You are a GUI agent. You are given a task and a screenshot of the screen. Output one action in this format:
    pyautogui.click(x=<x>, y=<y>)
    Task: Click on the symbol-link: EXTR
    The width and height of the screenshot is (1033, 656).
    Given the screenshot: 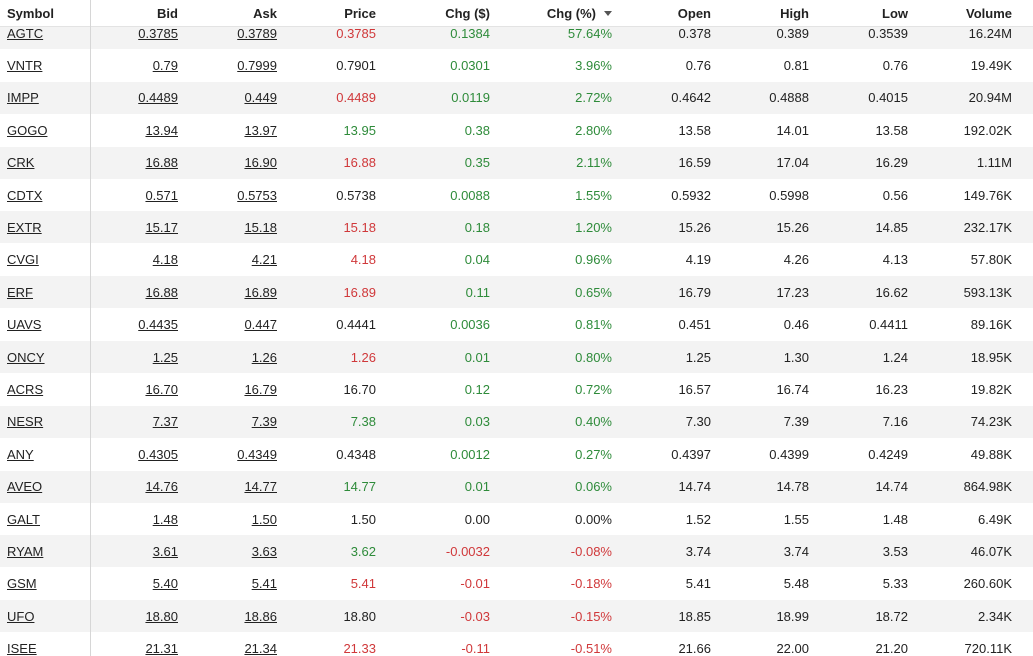 What is the action you would take?
    pyautogui.click(x=24, y=227)
    